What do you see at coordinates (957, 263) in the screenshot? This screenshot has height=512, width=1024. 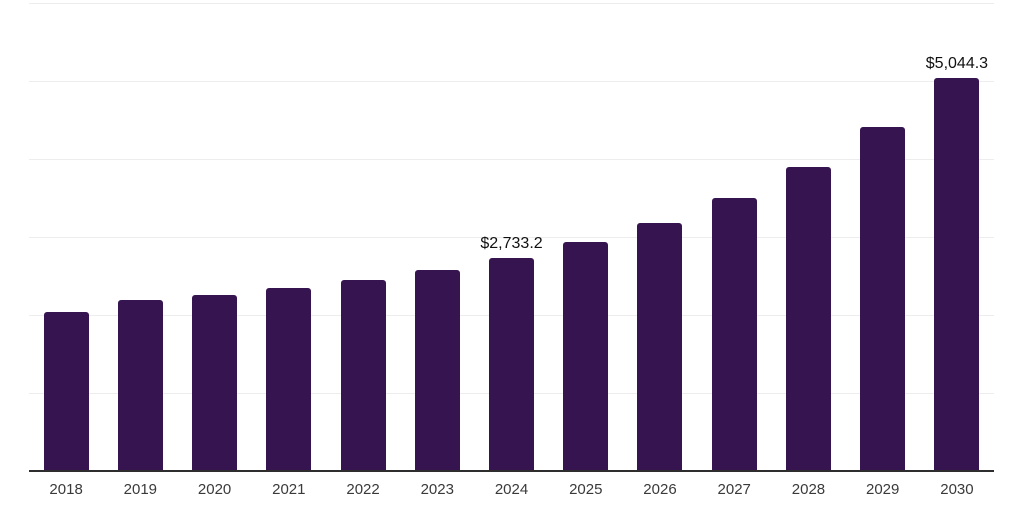 I see `bar-2030: $5,044.3` at bounding box center [957, 263].